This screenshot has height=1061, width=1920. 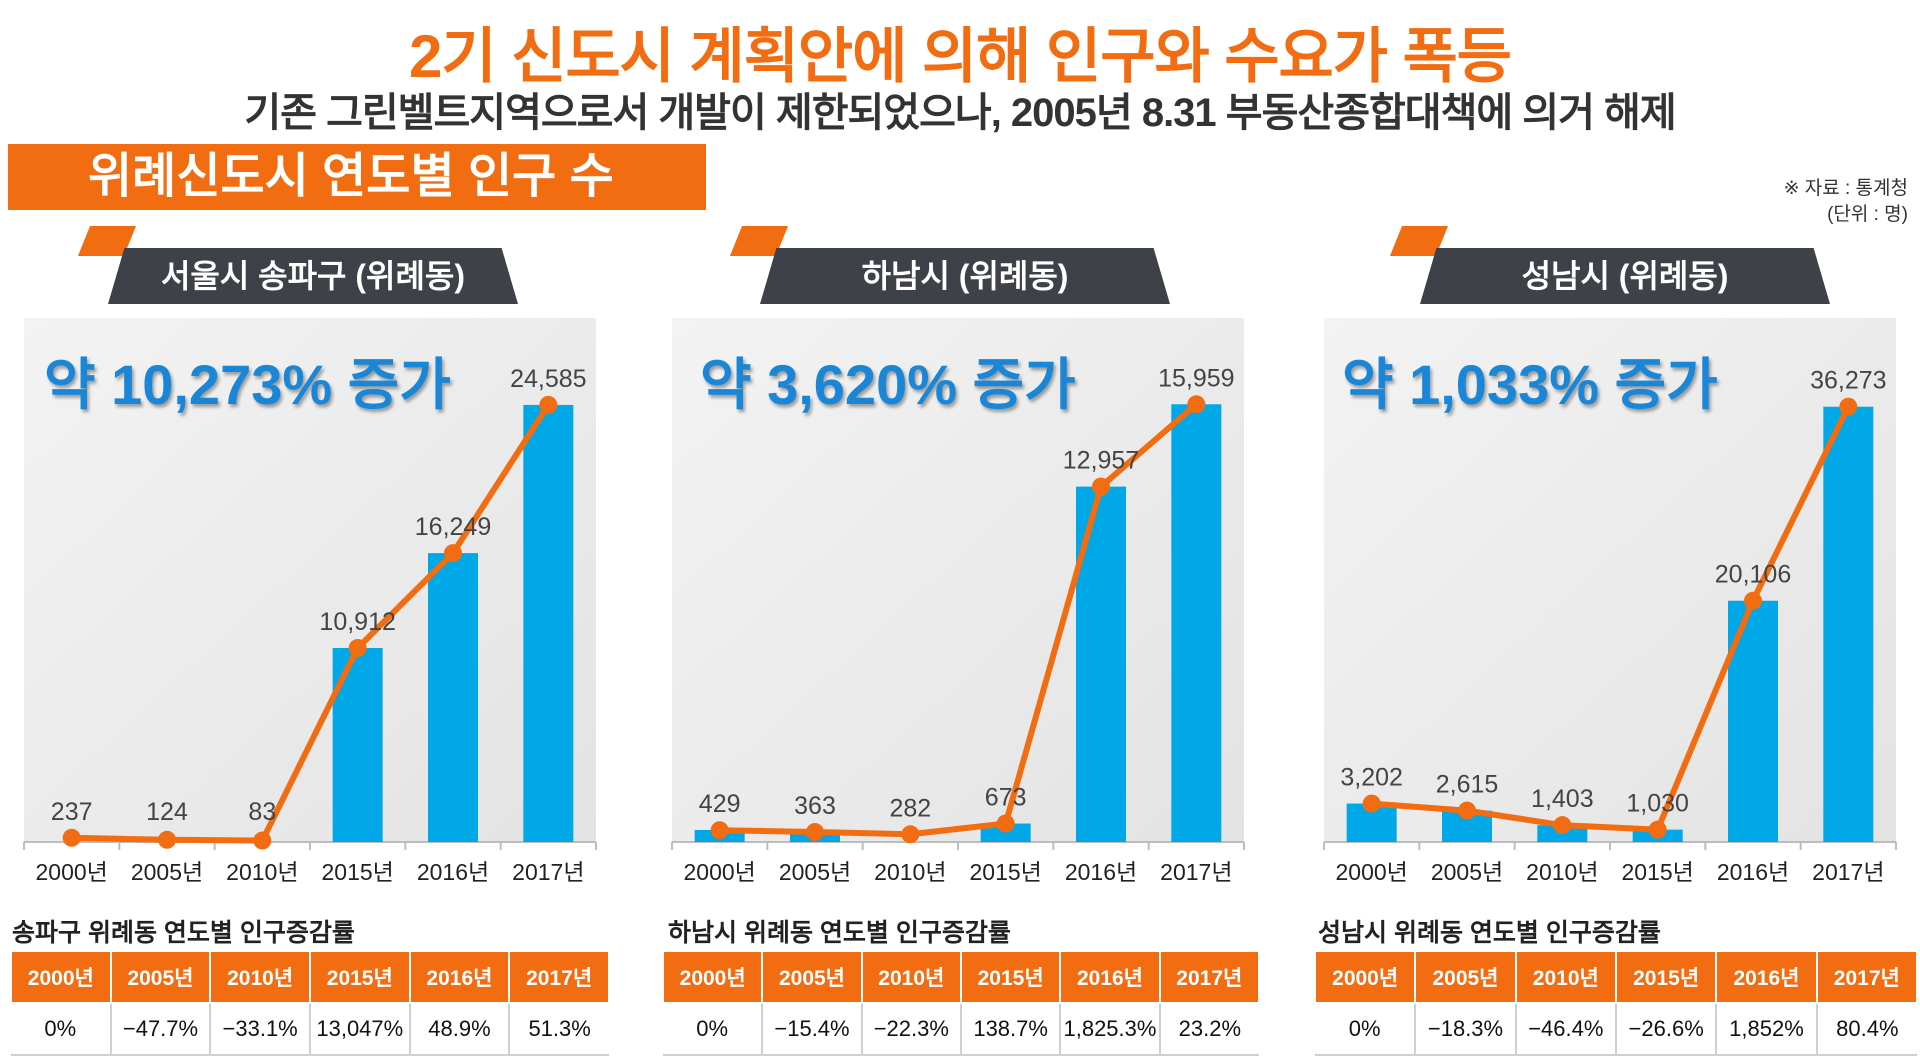 I want to click on data-label: 237, so click(x=72, y=812).